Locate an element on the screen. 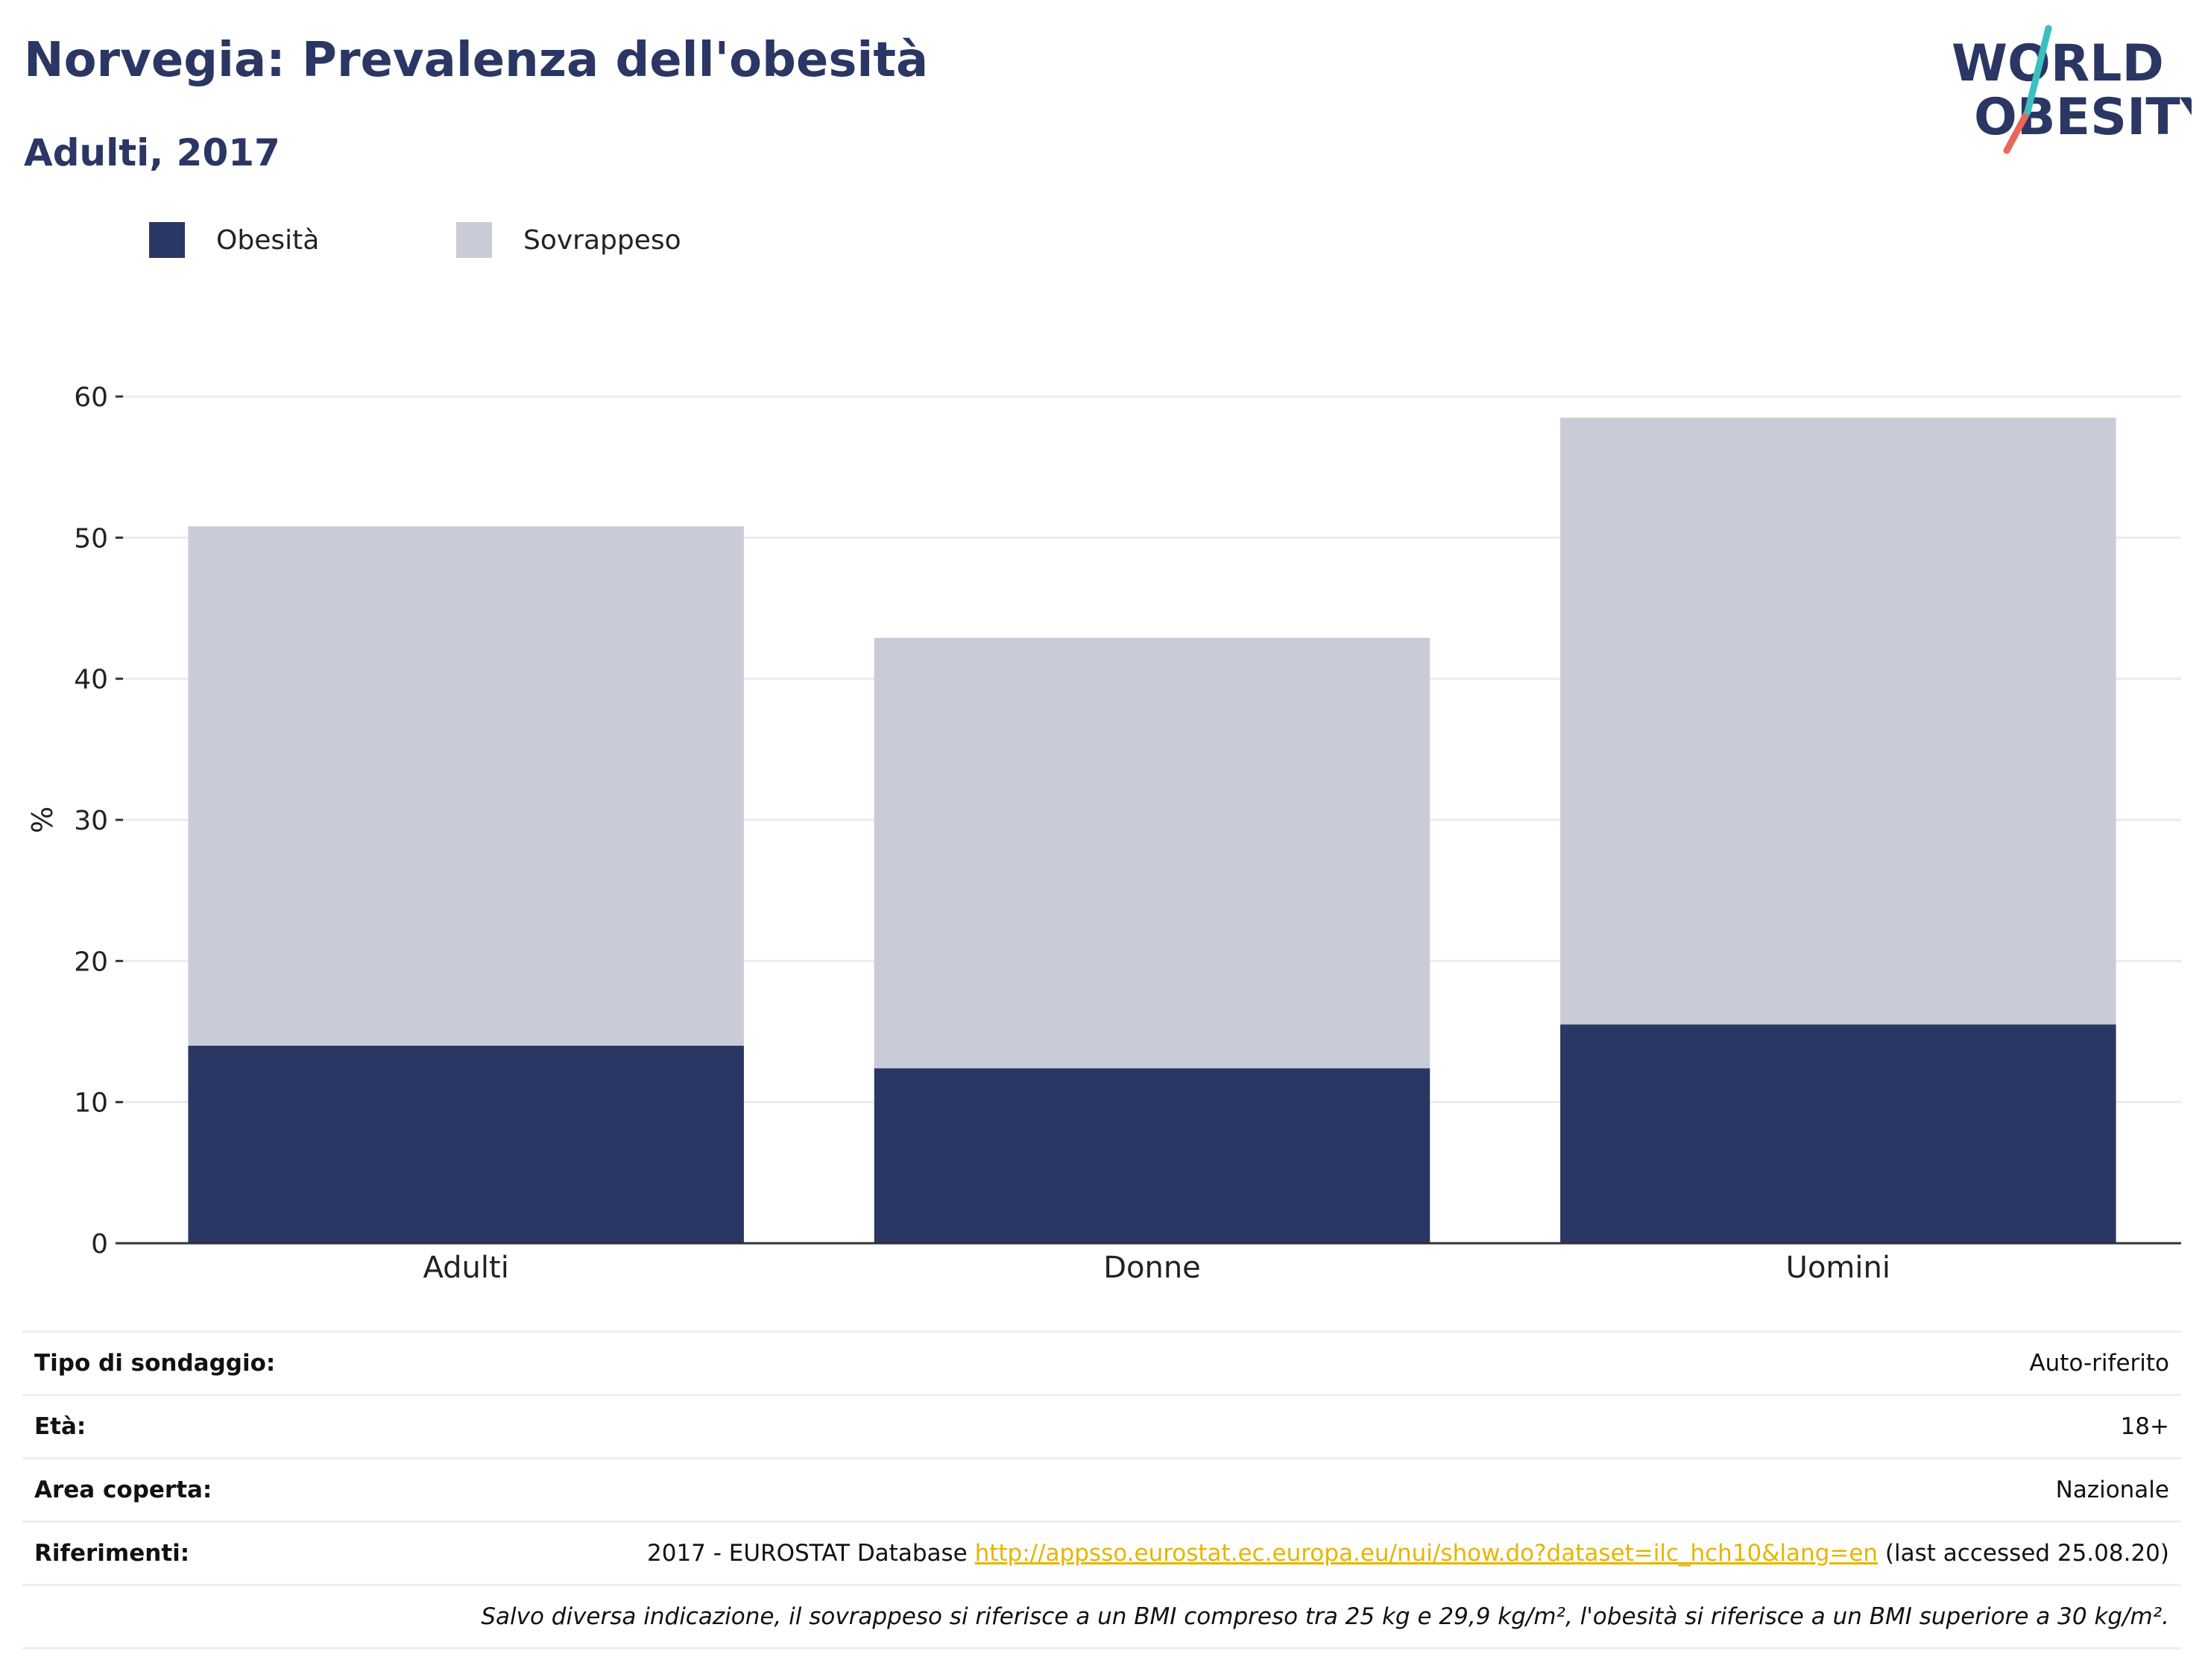  world-obesity-logo: WORLD OBESITY is located at coordinates (2072, 89).